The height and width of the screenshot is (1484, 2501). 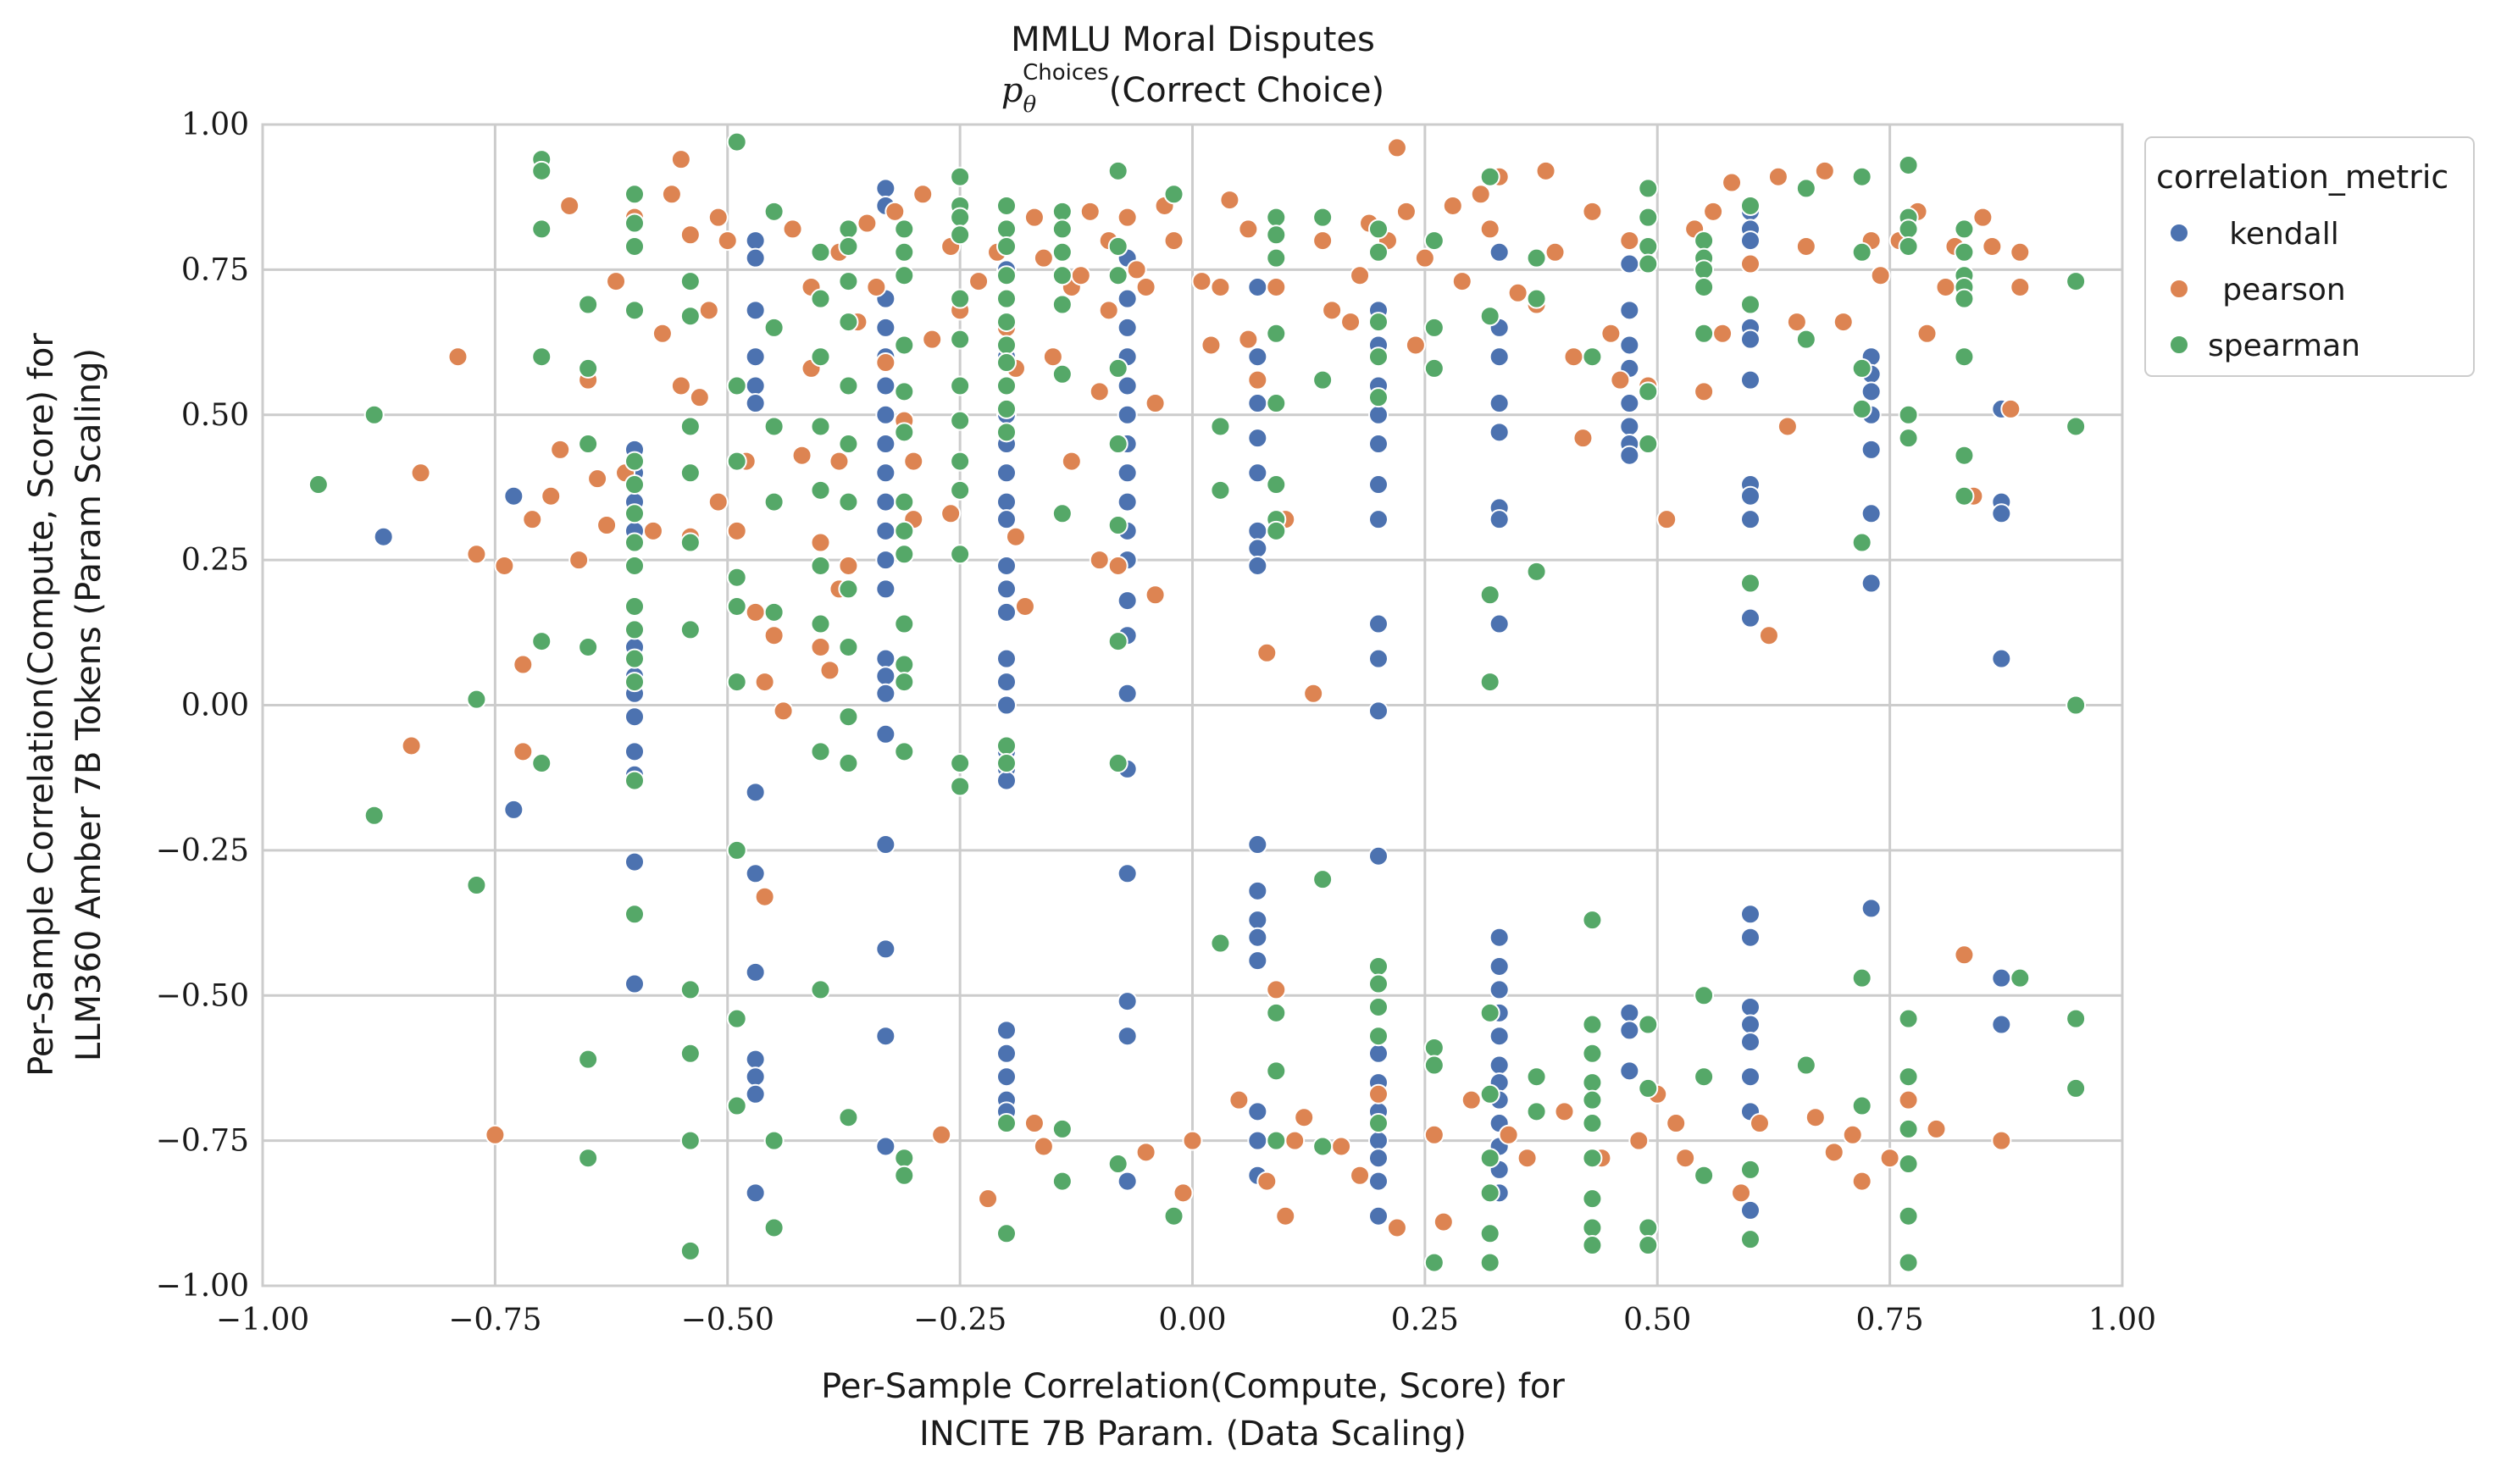 What do you see at coordinates (1193, 1434) in the screenshot?
I see `x-axis-label-line2: INCITE 7B Param. (Data Scaling)` at bounding box center [1193, 1434].